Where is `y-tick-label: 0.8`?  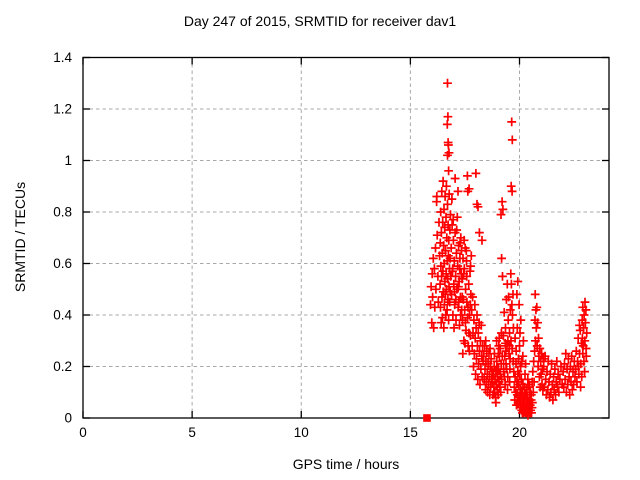
y-tick-label: 0.8 is located at coordinates (62, 212).